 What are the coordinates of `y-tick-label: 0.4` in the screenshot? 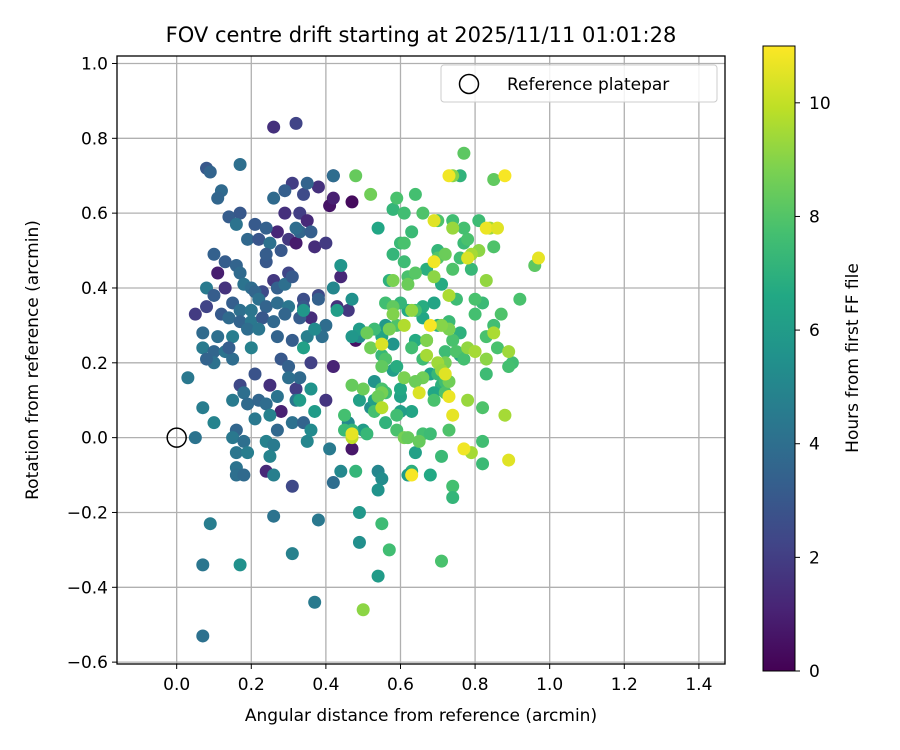 It's located at (94, 289).